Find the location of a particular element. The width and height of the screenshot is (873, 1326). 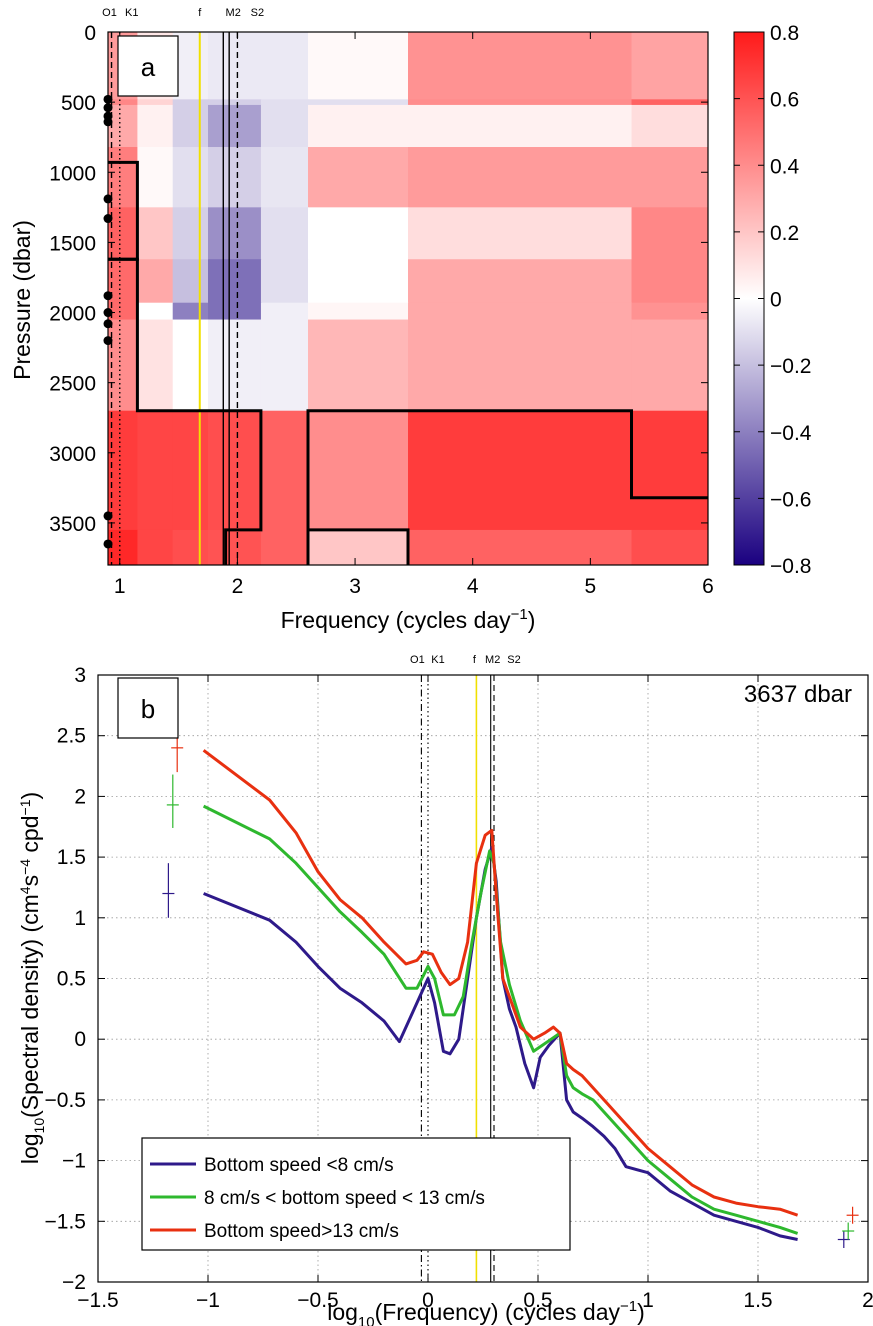

tidal-lines-a is located at coordinates (174, 298).